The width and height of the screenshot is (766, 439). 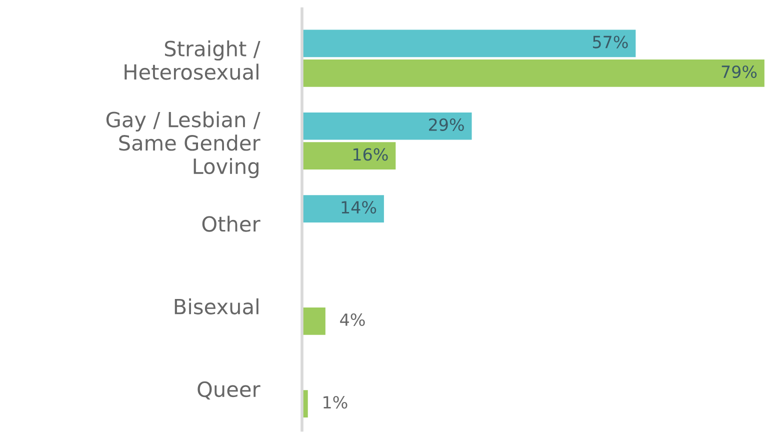 What do you see at coordinates (231, 224) in the screenshot?
I see `y-tick-label: Other` at bounding box center [231, 224].